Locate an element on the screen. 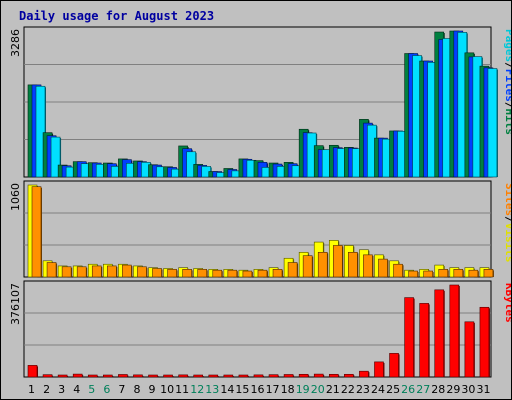  legend-pages: Pages is located at coordinates (507, 45).